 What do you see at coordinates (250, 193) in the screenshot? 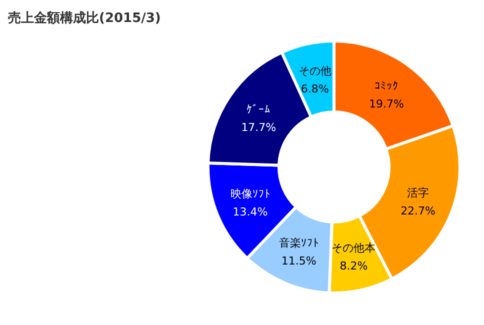
I see `slice-label: 映像ｿﾌﾄ` at bounding box center [250, 193].